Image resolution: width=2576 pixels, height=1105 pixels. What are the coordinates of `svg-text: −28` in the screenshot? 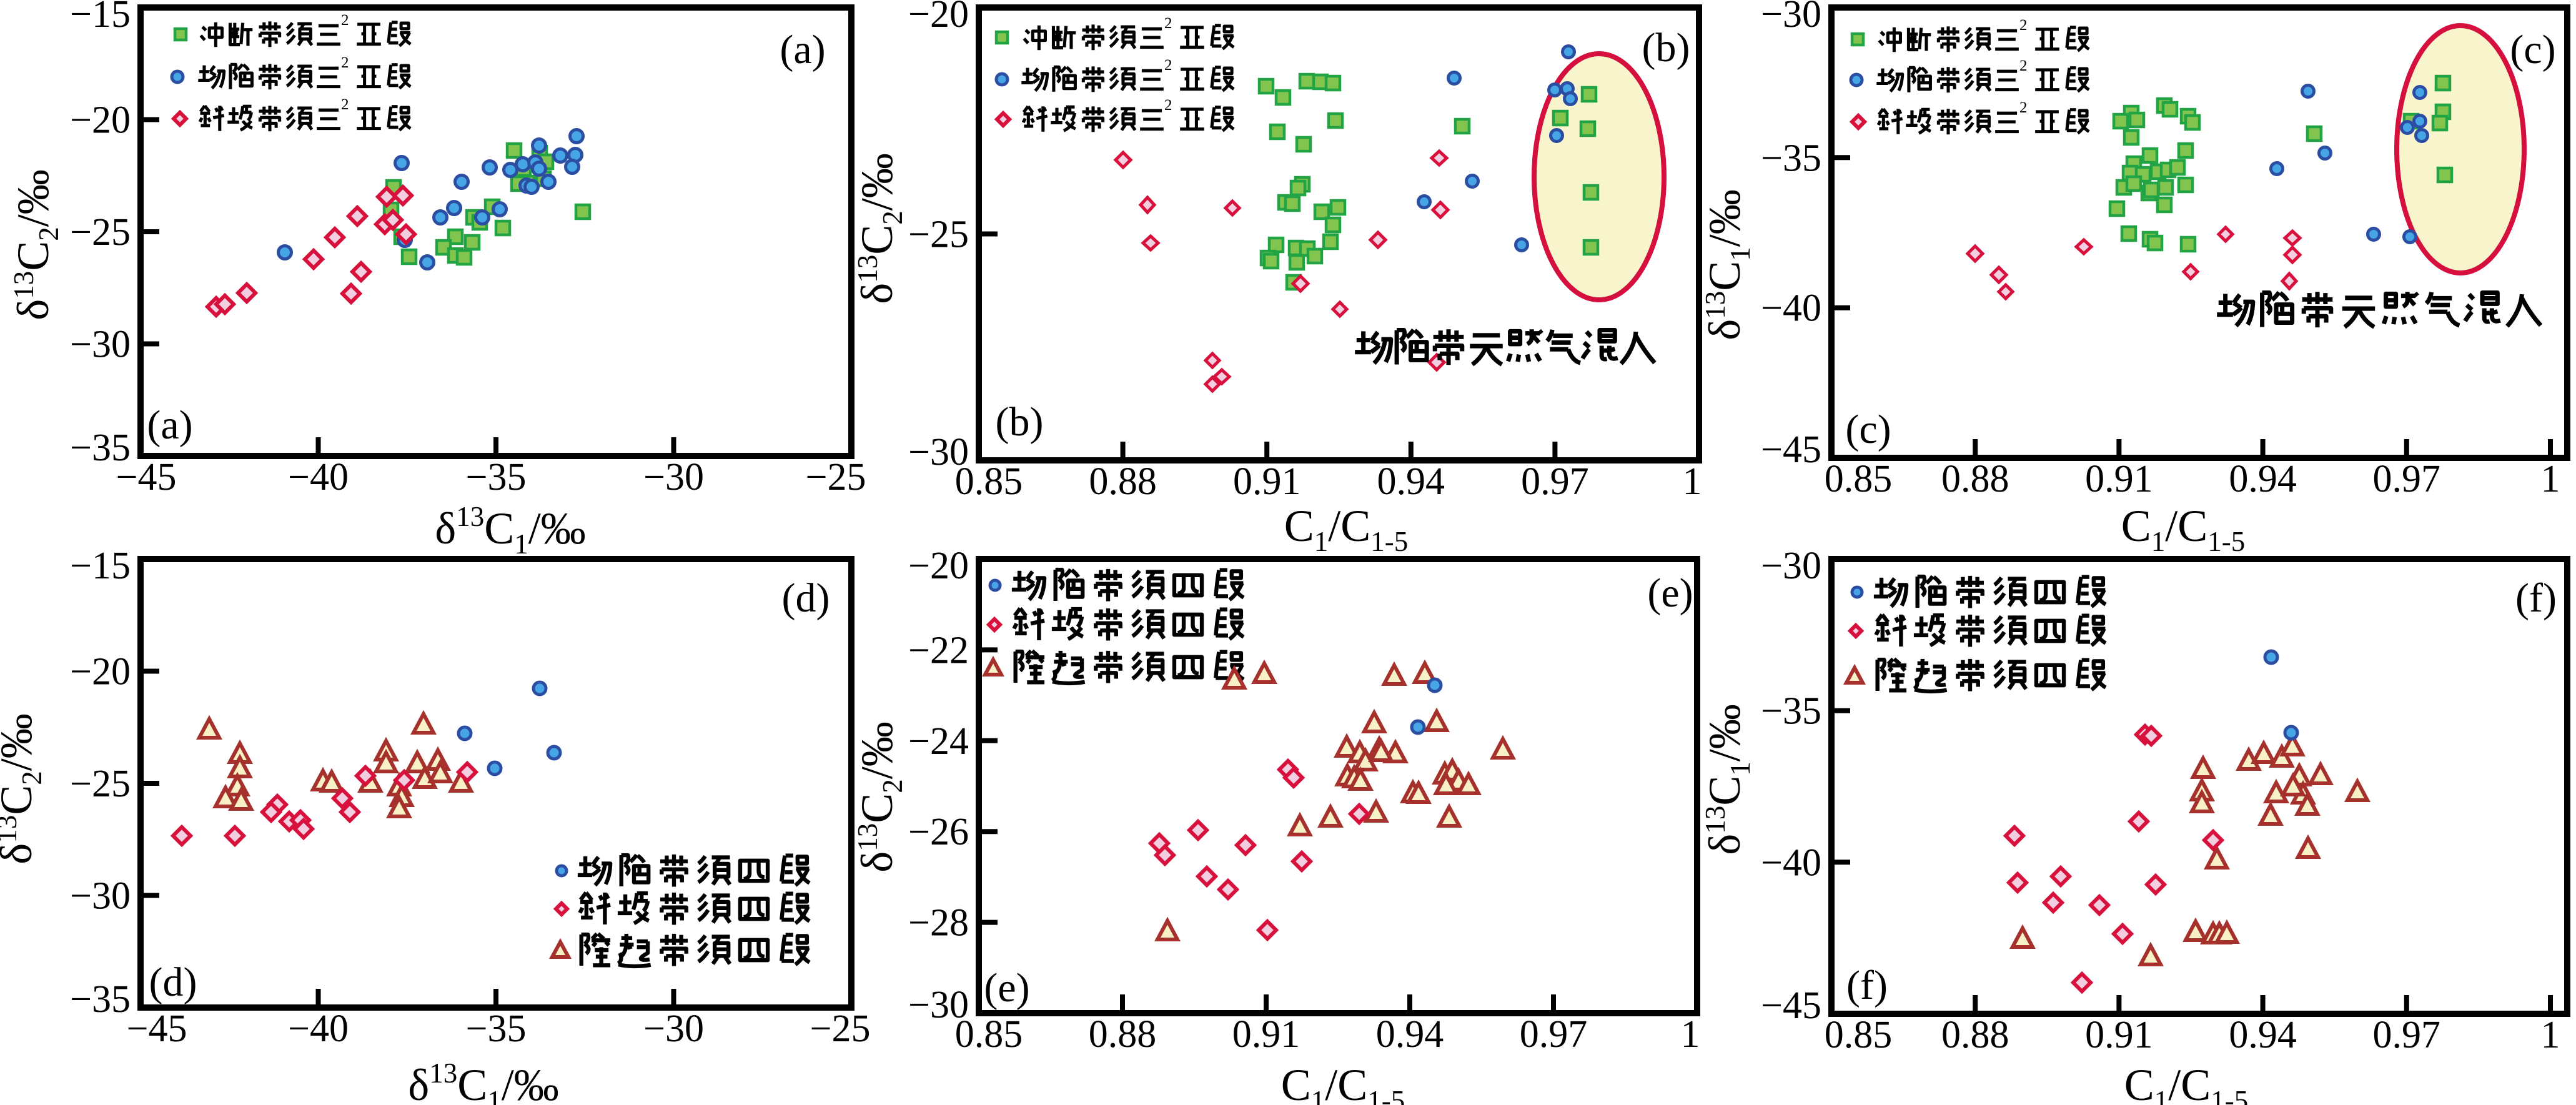 It's located at (938, 923).